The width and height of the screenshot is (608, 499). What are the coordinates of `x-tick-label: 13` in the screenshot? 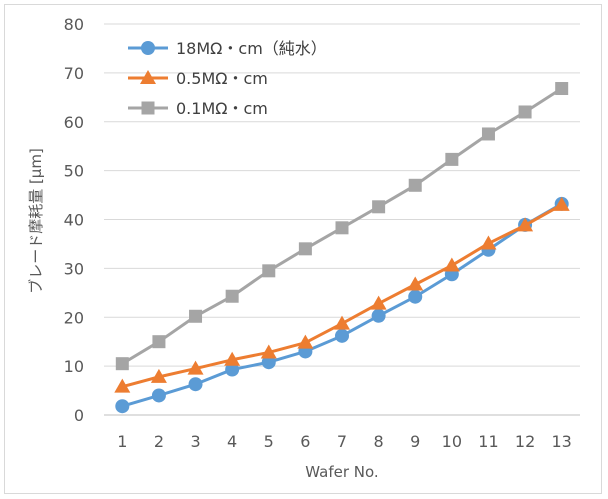 It's located at (562, 441).